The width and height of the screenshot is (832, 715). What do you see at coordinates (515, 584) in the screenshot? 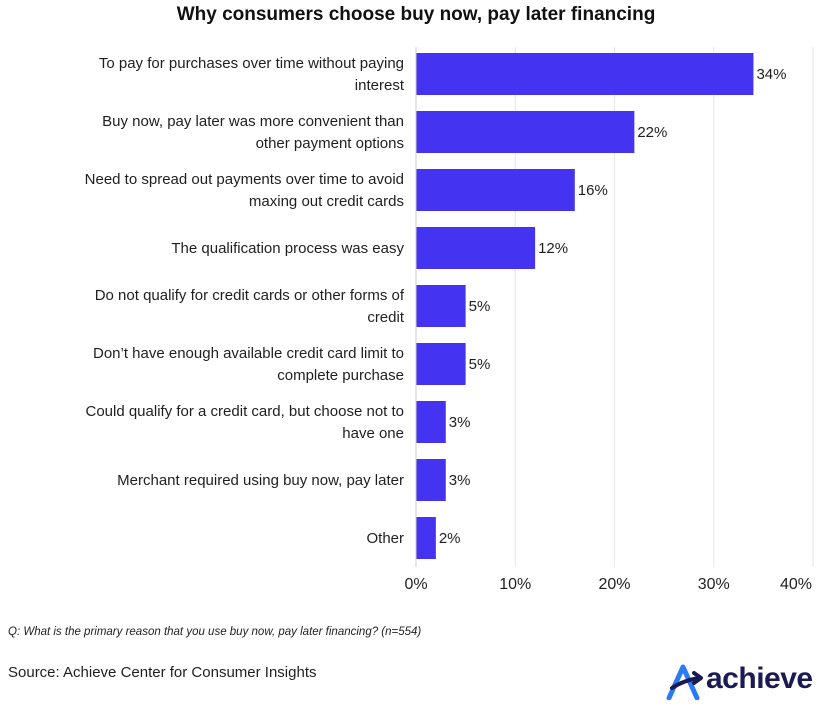
I see `x-tick-label: 10%` at bounding box center [515, 584].